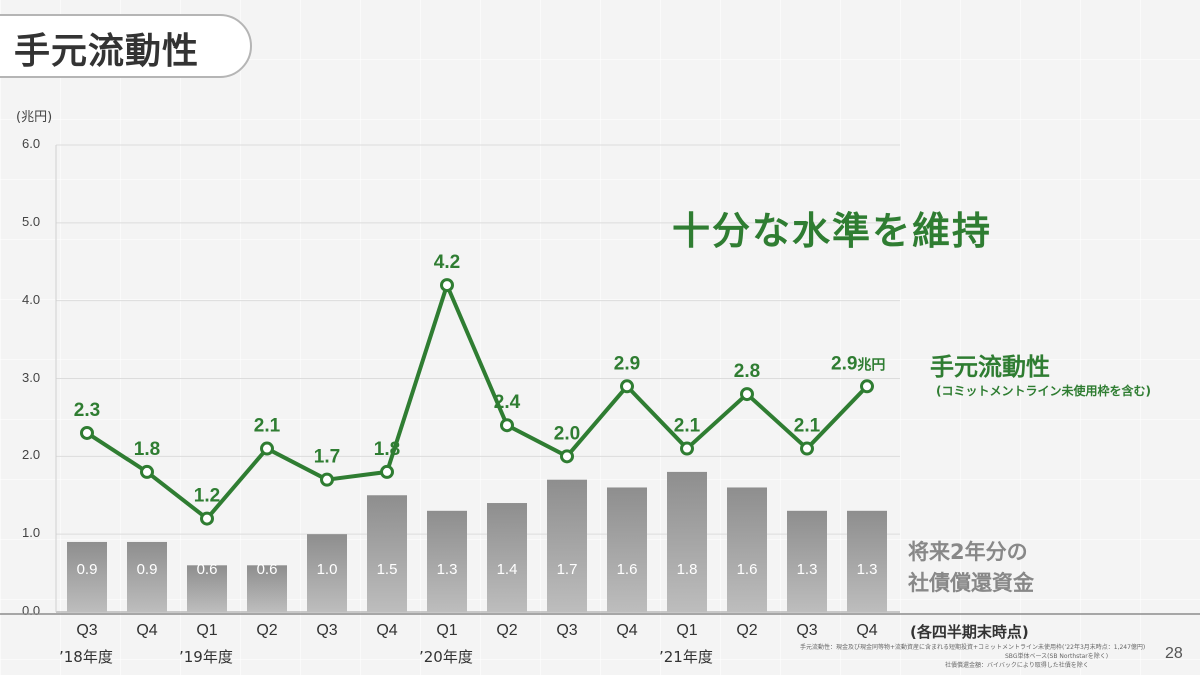 The width and height of the screenshot is (1200, 675). Describe the element at coordinates (1057, 656) in the screenshot. I see `footnote-2: SBG単体ベース(SB Northstarを除く)` at that location.